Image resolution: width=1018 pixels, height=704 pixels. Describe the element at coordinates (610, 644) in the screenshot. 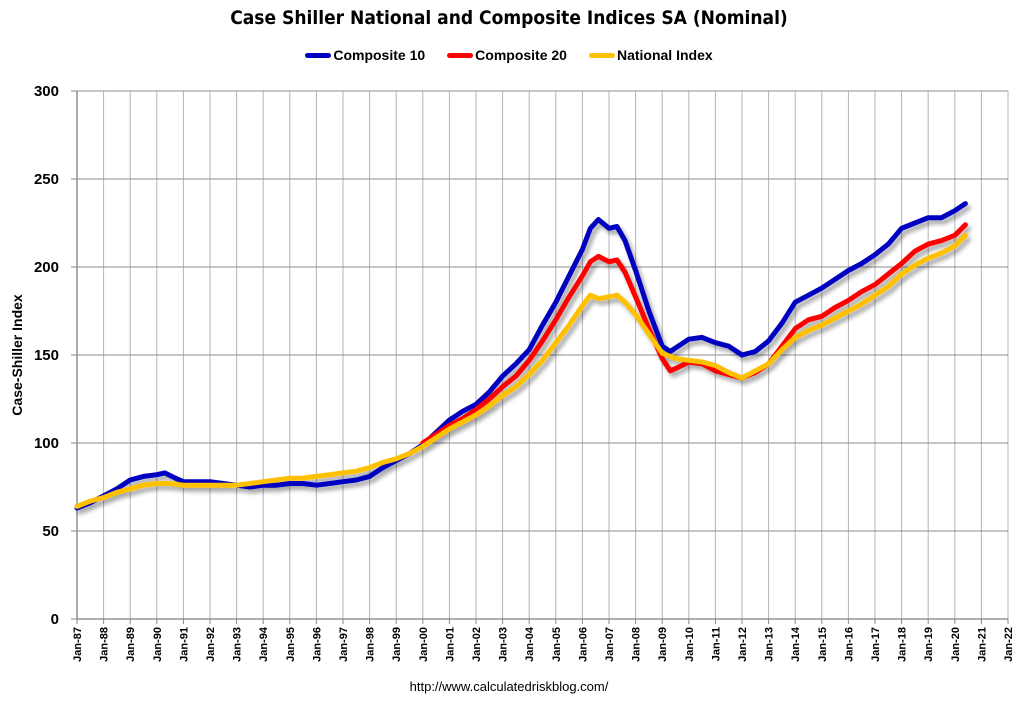

I see `x-tick-label: Jan-07` at that location.